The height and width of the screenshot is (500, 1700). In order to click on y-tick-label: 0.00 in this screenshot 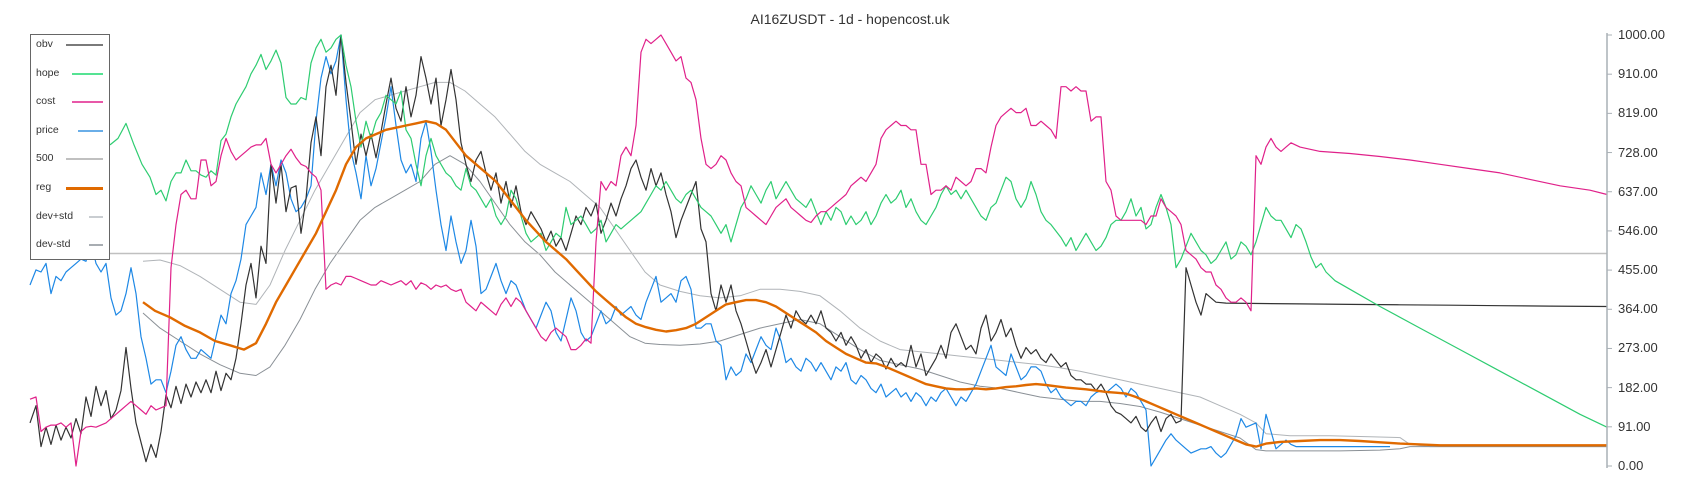, I will do `click(1631, 465)`.